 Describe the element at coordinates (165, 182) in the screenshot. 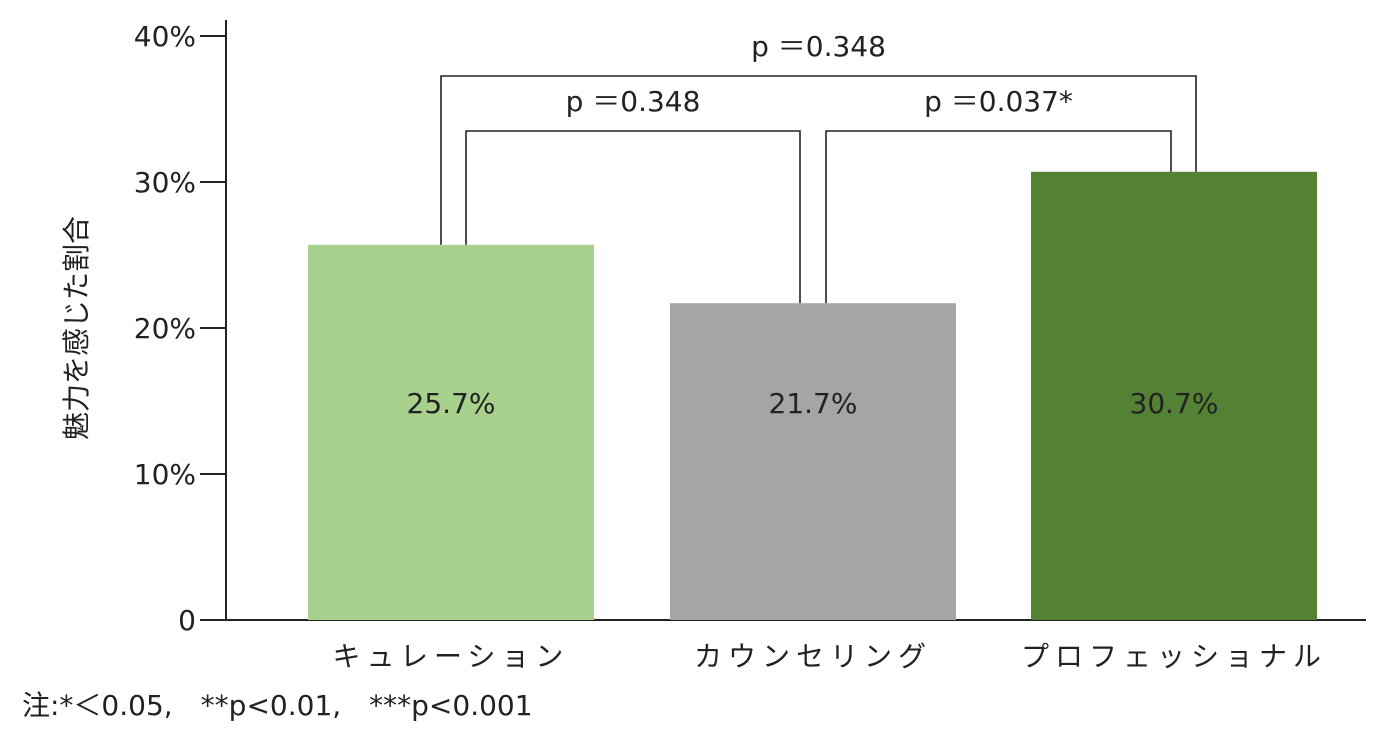

I see `y-tick-label: 30%` at that location.